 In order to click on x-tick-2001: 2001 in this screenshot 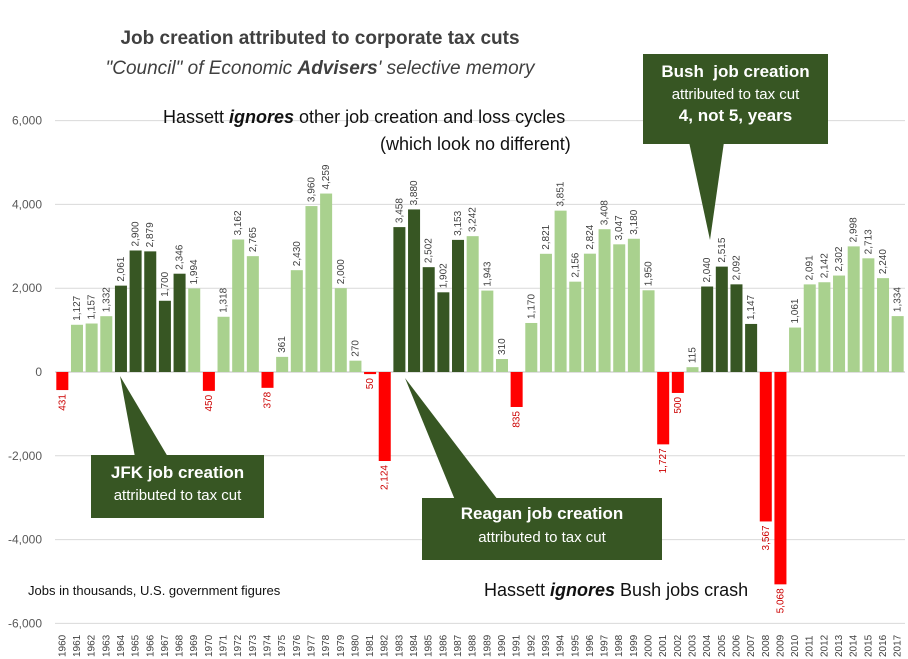, I will do `click(663, 645)`.